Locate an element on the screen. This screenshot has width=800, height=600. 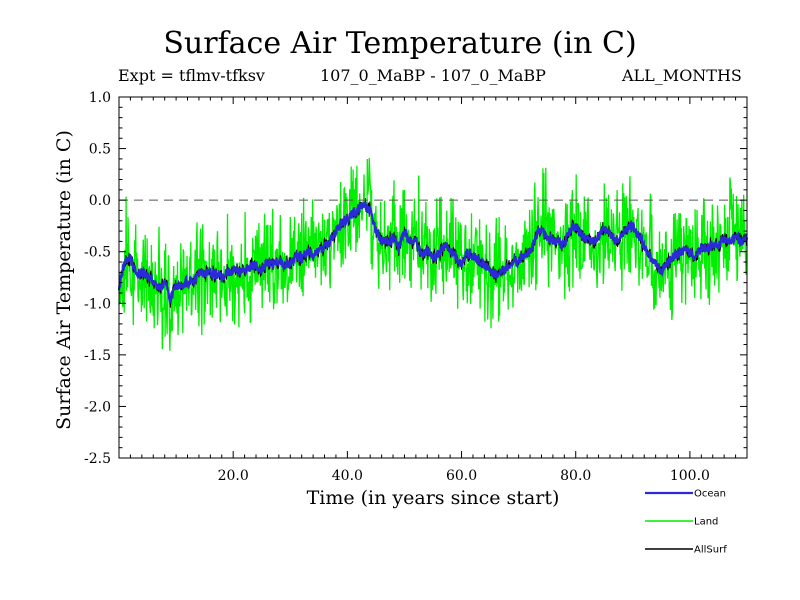
series-ocean-line is located at coordinates (433, 252).